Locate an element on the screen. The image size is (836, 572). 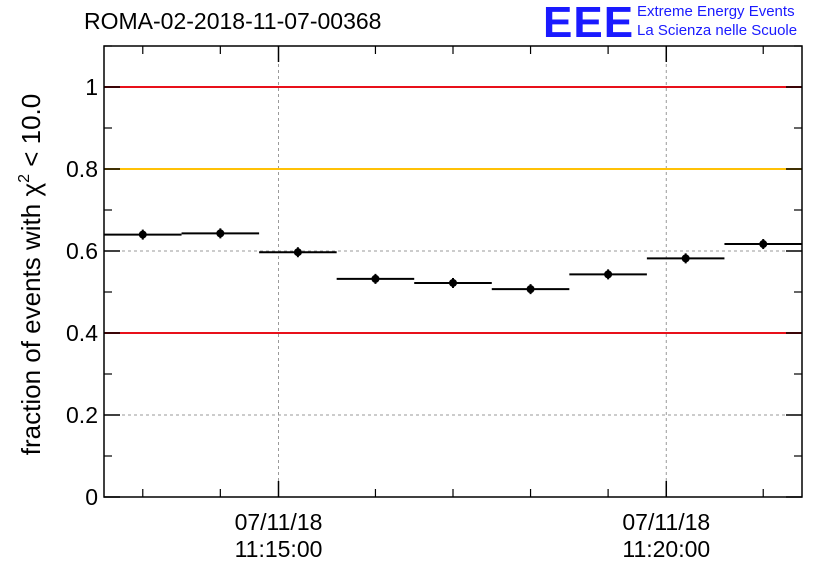
y-axis-label: fraction of events with χ2 < 10.0 is located at coordinates (31, 274).